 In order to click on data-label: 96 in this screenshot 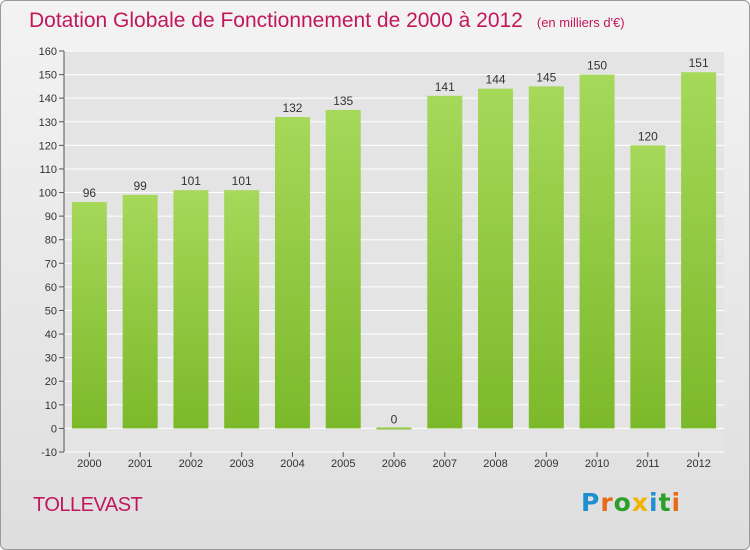, I will do `click(90, 193)`.